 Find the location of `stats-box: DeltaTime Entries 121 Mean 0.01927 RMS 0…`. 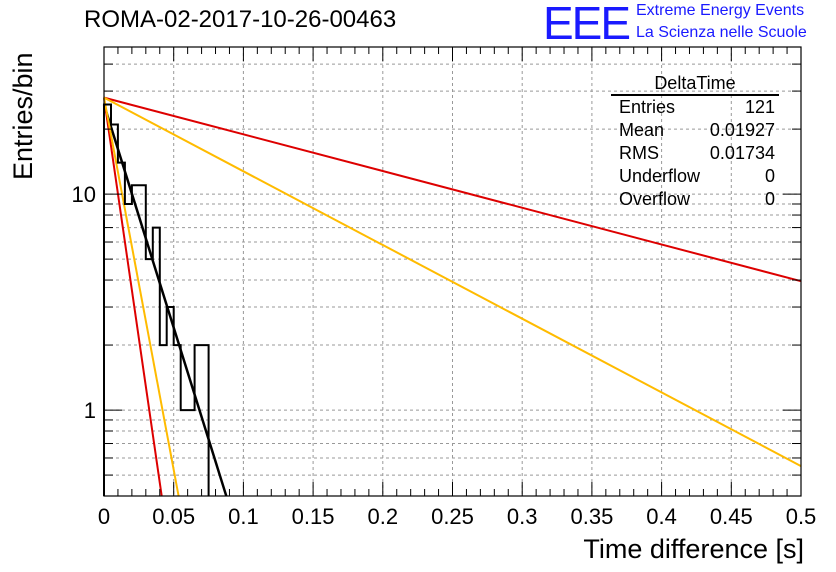

stats-box: DeltaTime Entries 121 Mean 0.01927 RMS 0… is located at coordinates (697, 141).